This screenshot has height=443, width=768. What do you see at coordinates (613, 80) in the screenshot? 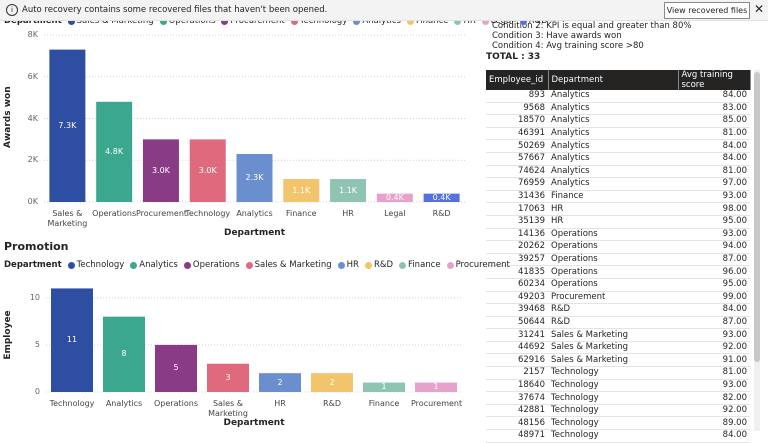
I see `column-header: Department` at bounding box center [613, 80].